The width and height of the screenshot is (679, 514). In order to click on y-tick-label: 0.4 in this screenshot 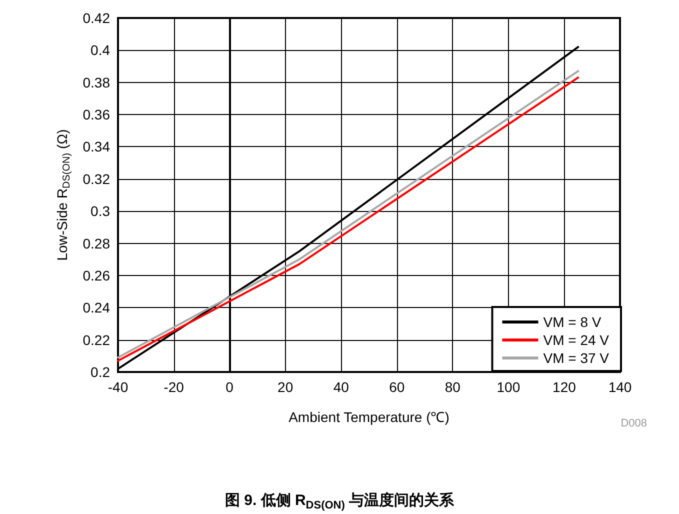, I will do `click(100, 50)`.